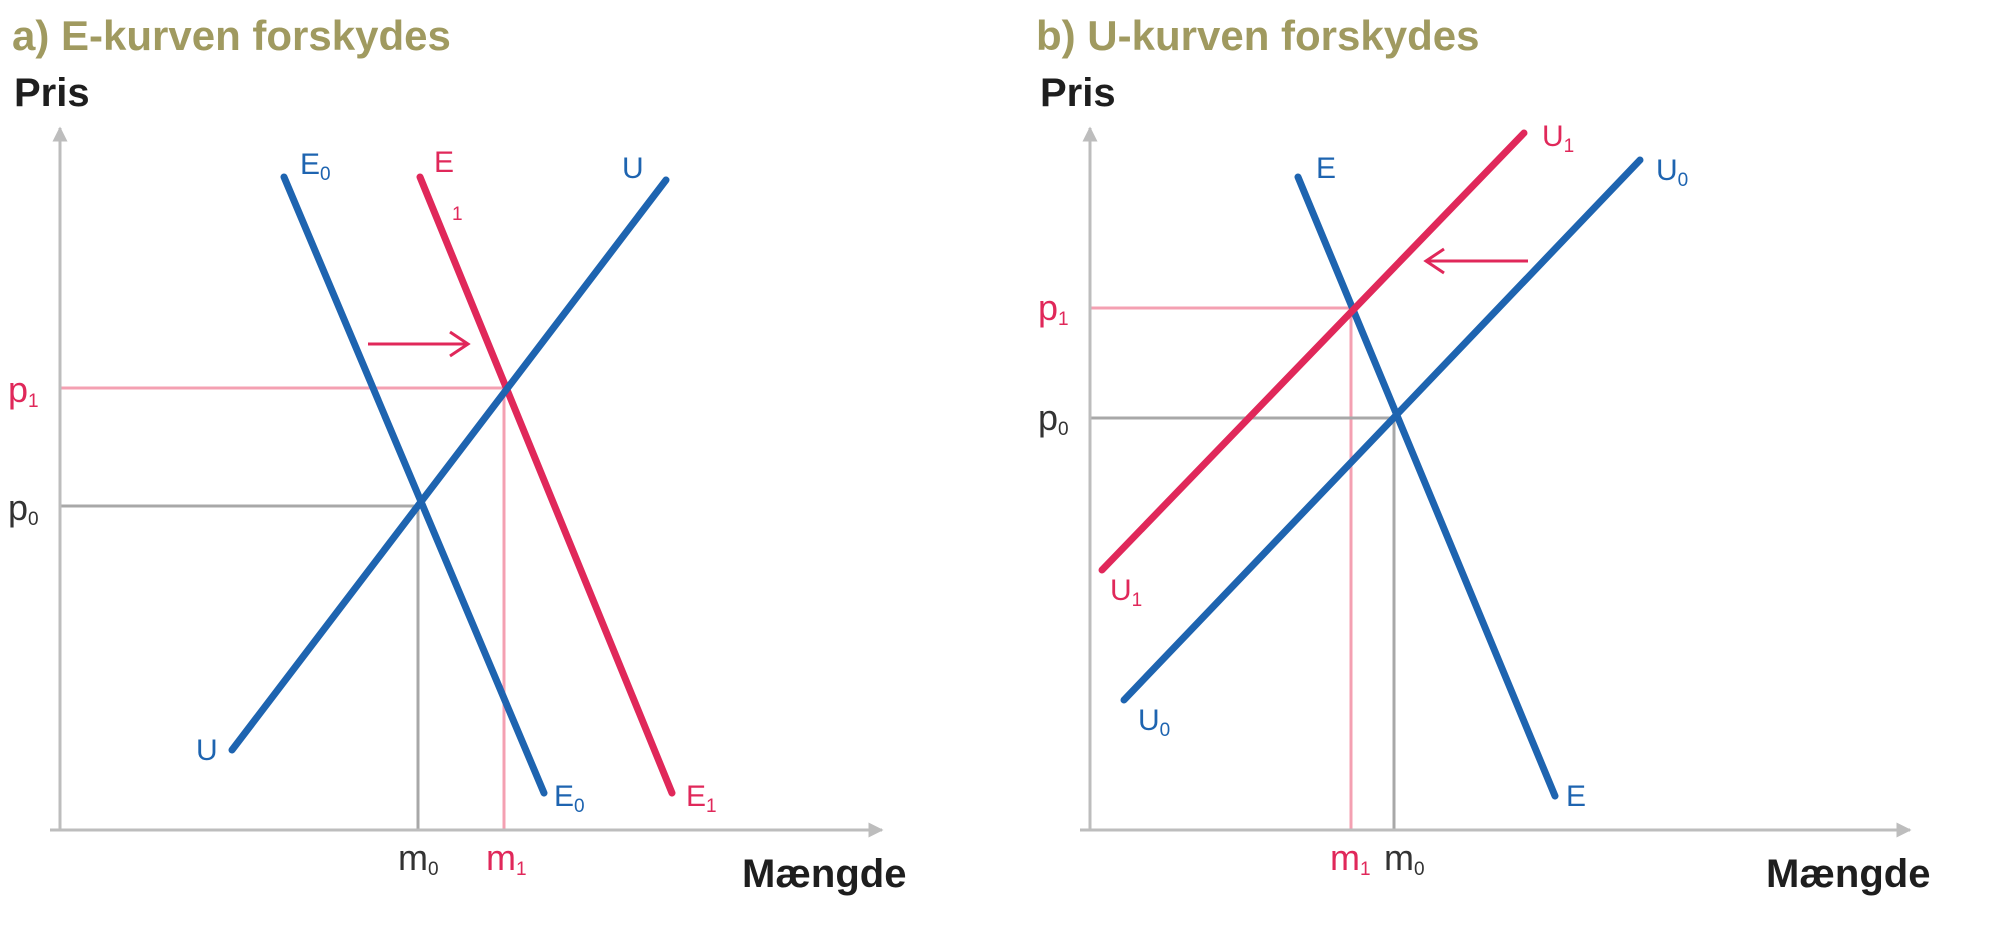  What do you see at coordinates (701, 798) in the screenshot?
I see `panel-a-e1-bottom-label: E1` at bounding box center [701, 798].